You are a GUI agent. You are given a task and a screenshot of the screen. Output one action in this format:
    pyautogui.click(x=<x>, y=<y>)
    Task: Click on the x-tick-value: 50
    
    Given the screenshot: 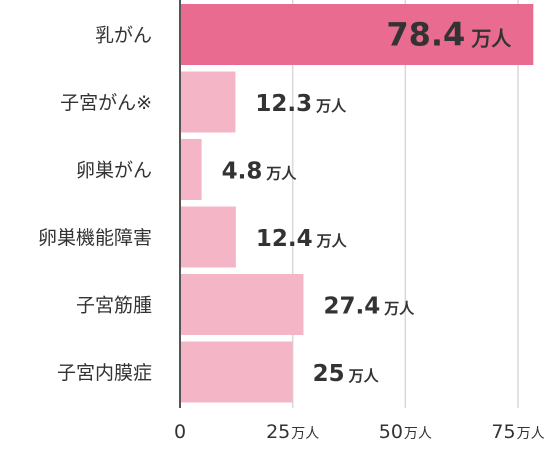 What is the action you would take?
    pyautogui.click(x=391, y=432)
    